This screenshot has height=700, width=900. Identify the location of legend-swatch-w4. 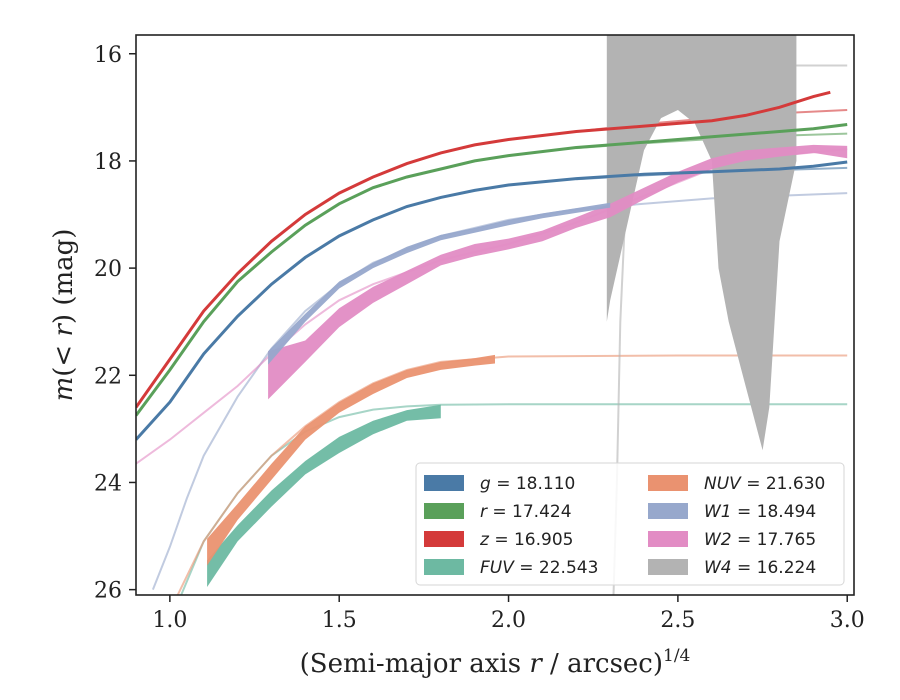
(668, 567).